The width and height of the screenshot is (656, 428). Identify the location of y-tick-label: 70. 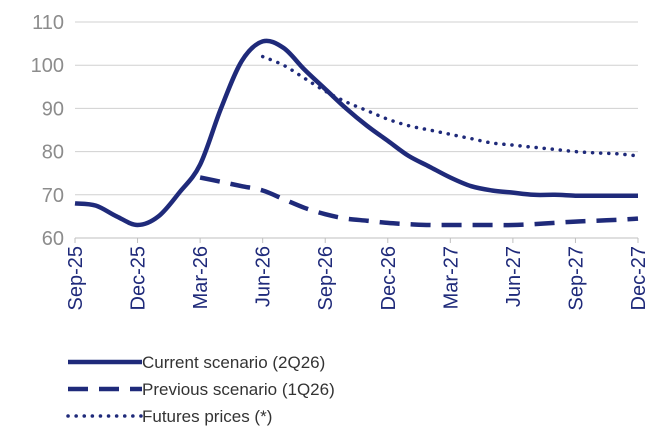
(53, 196).